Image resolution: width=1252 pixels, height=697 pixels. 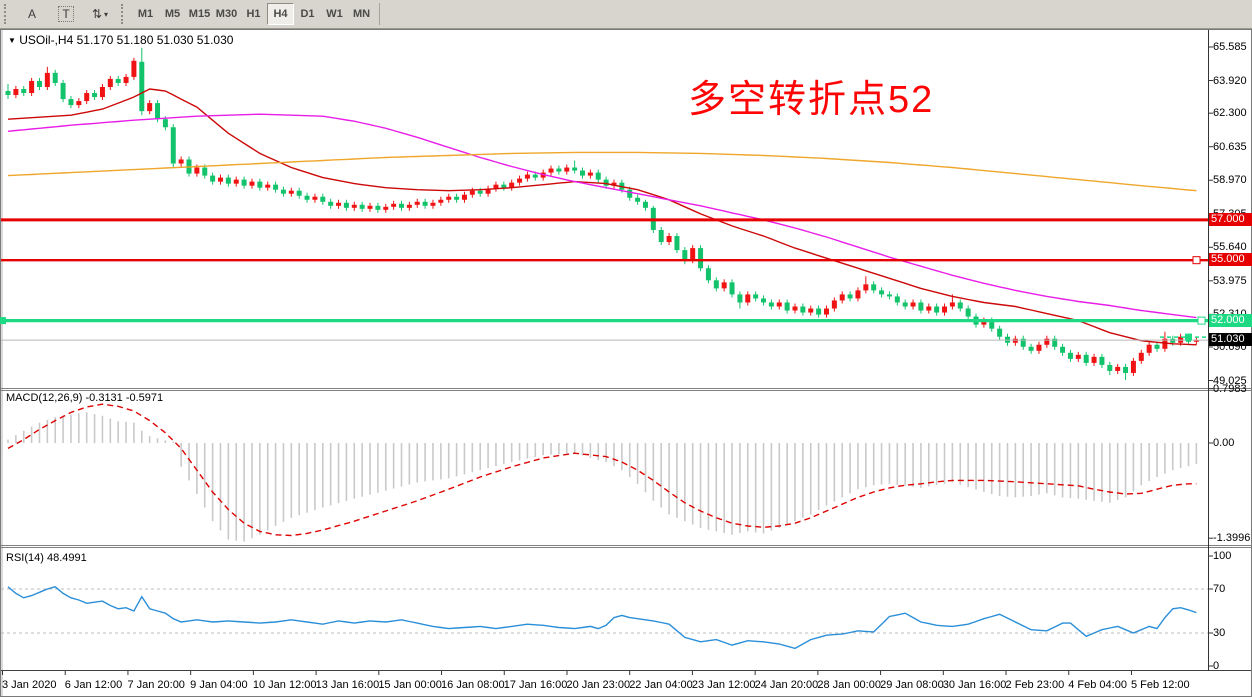 I want to click on toolbar-separator-grip, so click(x=124, y=14).